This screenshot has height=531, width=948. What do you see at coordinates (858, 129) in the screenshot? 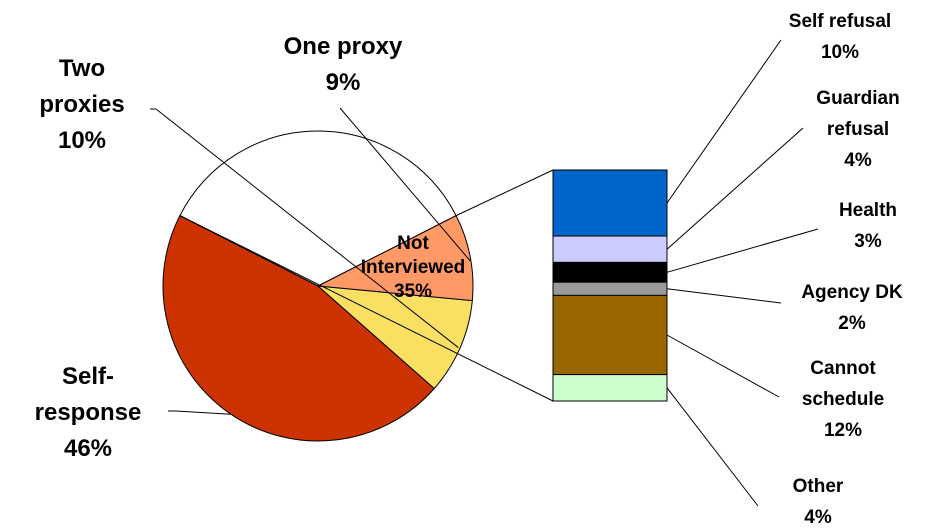
I see `segment-label-guardian-refusal: refusal` at bounding box center [858, 129].